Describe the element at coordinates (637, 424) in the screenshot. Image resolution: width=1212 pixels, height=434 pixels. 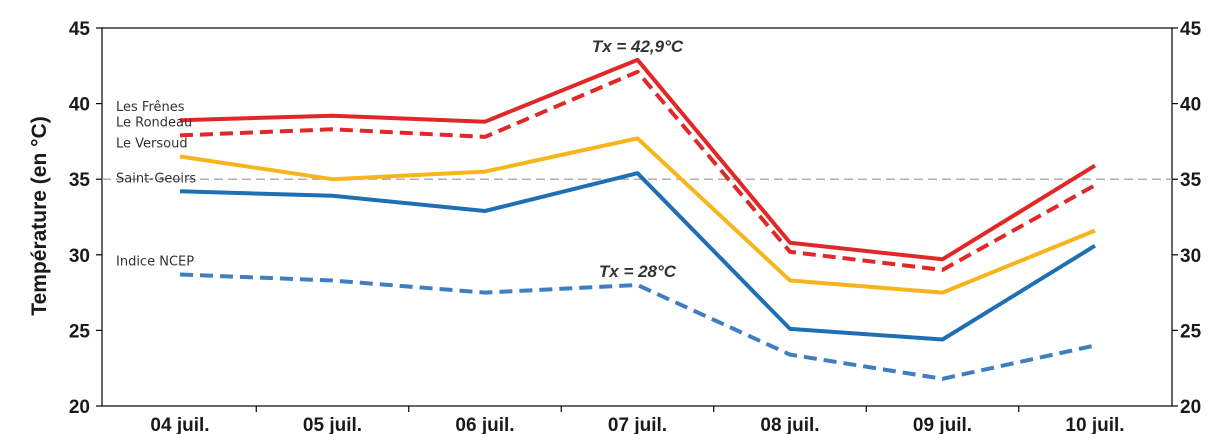
I see `x-tick-label: 07 juil.` at that location.